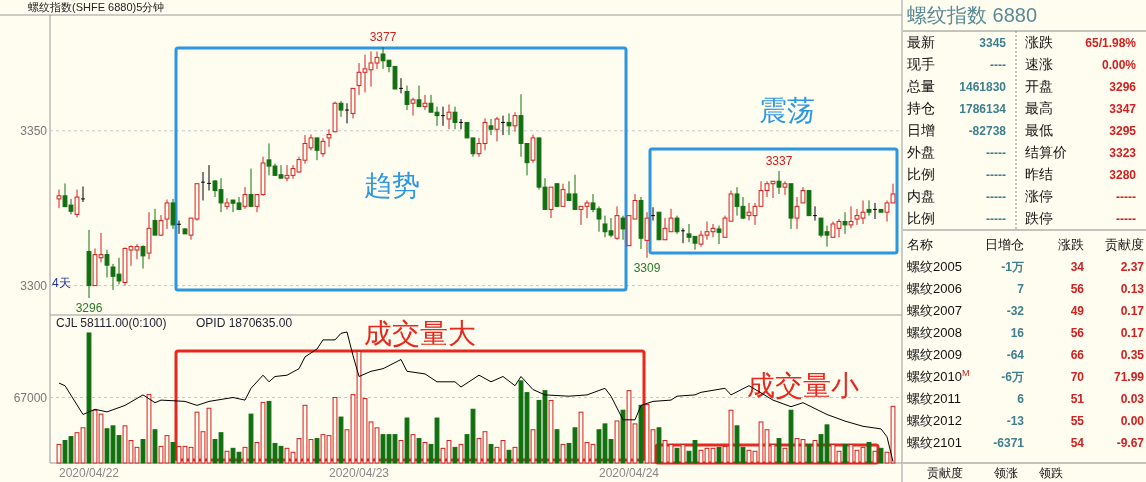 The width and height of the screenshot is (1146, 482). What do you see at coordinates (921, 64) in the screenshot?
I see `text: 现手` at bounding box center [921, 64].